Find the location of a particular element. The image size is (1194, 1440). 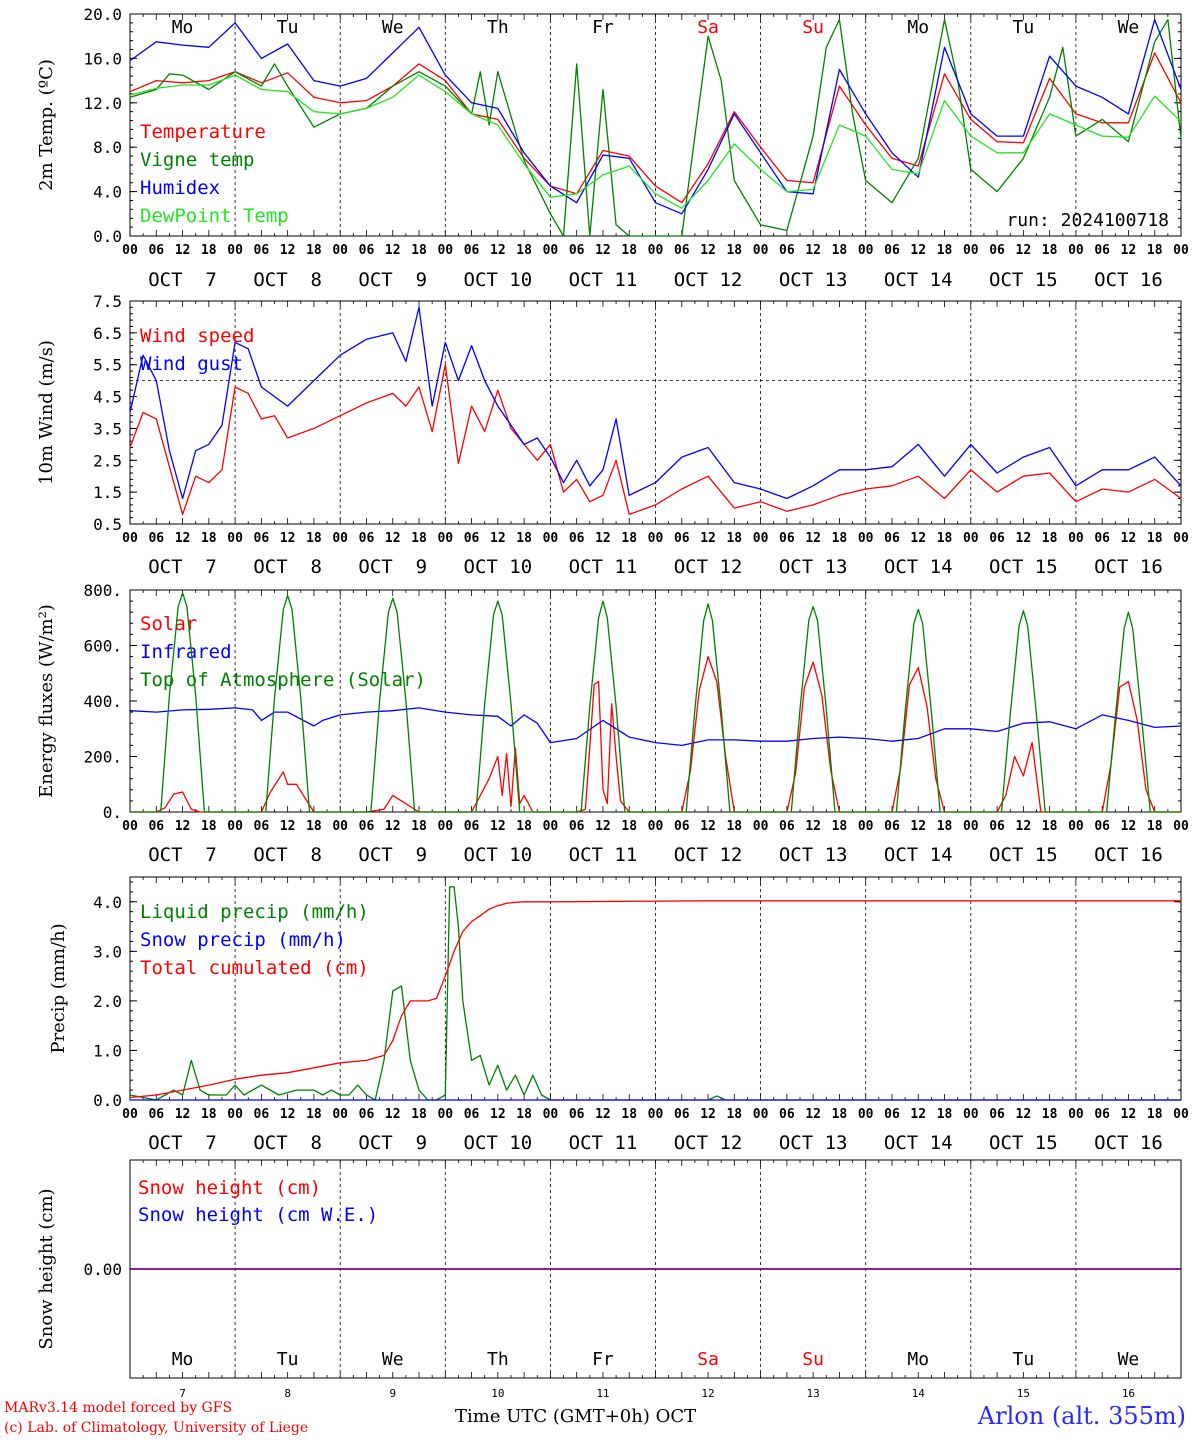

day-abbr-label: Fr is located at coordinates (603, 1359).